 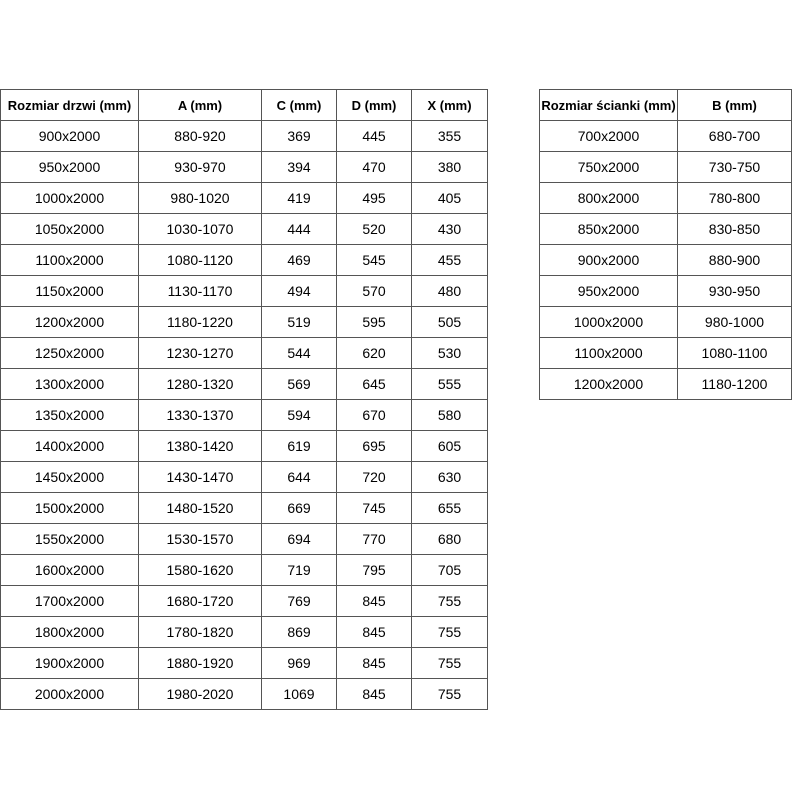 What do you see at coordinates (299, 136) in the screenshot?
I see `table-cell: 369` at bounding box center [299, 136].